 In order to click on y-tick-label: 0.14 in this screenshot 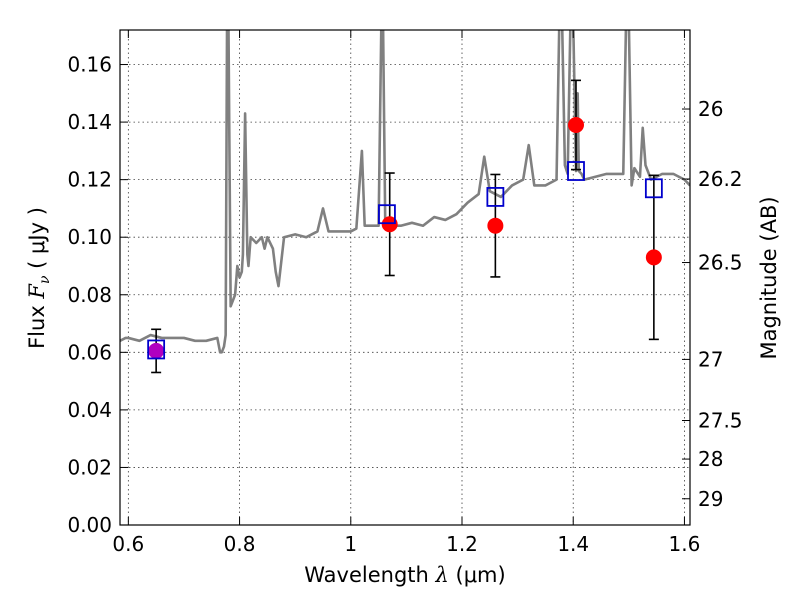, I will do `click(89, 122)`.